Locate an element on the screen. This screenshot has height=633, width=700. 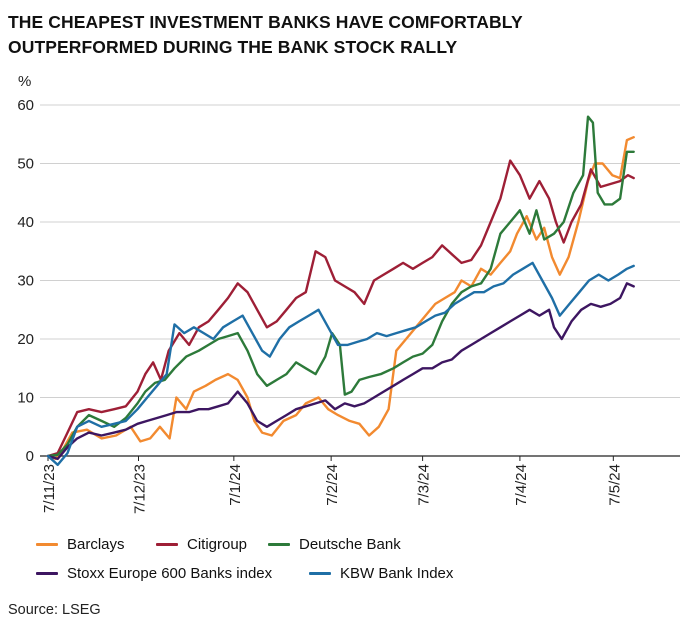
source-note: Source: LSEG is located at coordinates (54, 610).